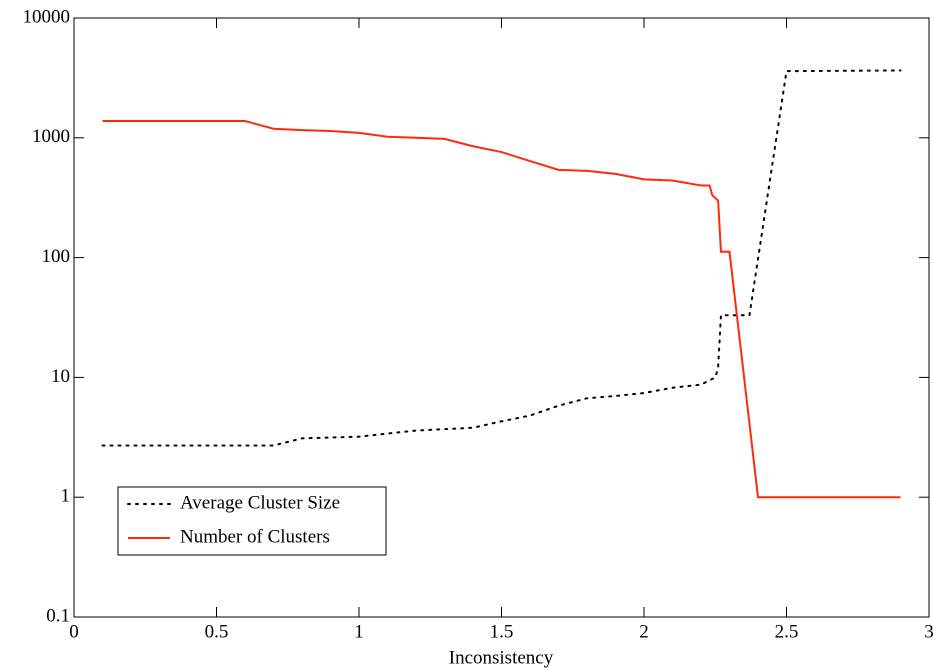 The image size is (933, 668). I want to click on y-tick-label: 10, so click(60, 376).